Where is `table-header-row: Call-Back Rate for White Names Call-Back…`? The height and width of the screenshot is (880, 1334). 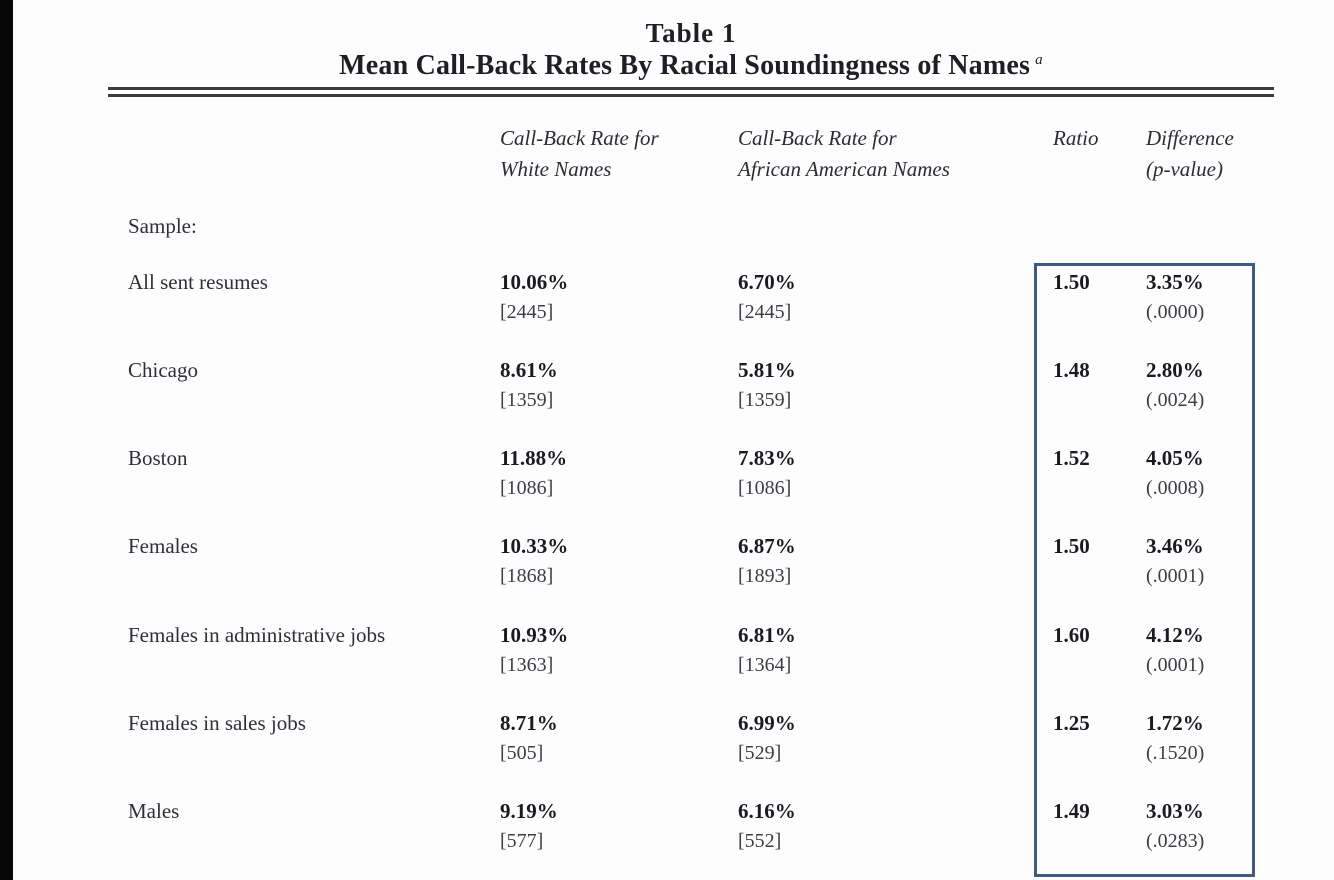
table-header-row: Call-Back Rate for White Names Call-Back… is located at coordinates (717, 154).